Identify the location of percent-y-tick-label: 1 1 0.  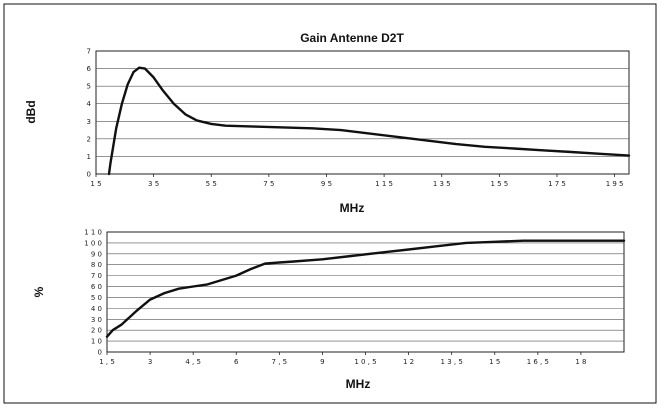
(93, 233).